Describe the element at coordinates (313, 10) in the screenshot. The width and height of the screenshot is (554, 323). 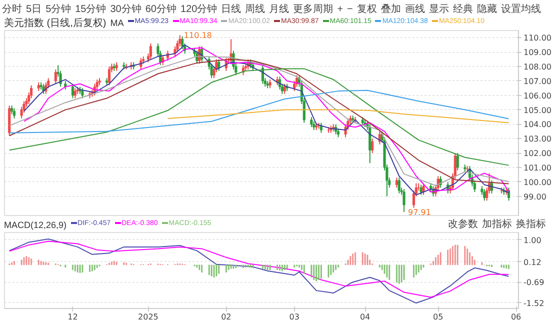
I see `text: 更多周期` at that location.